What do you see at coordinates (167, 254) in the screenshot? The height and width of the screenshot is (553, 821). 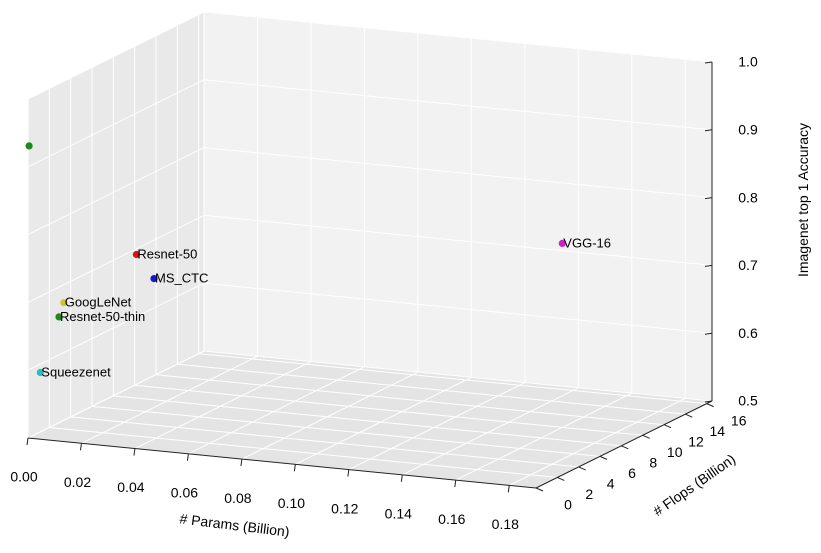 I see `data-point-label: Resnet-50` at bounding box center [167, 254].